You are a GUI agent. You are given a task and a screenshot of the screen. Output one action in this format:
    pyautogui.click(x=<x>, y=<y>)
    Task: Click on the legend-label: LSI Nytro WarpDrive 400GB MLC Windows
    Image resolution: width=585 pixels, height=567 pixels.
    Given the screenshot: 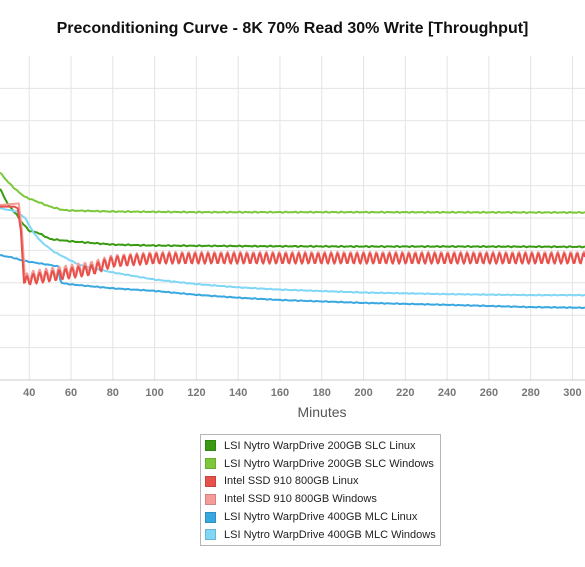 What is the action you would take?
    pyautogui.click(x=330, y=534)
    